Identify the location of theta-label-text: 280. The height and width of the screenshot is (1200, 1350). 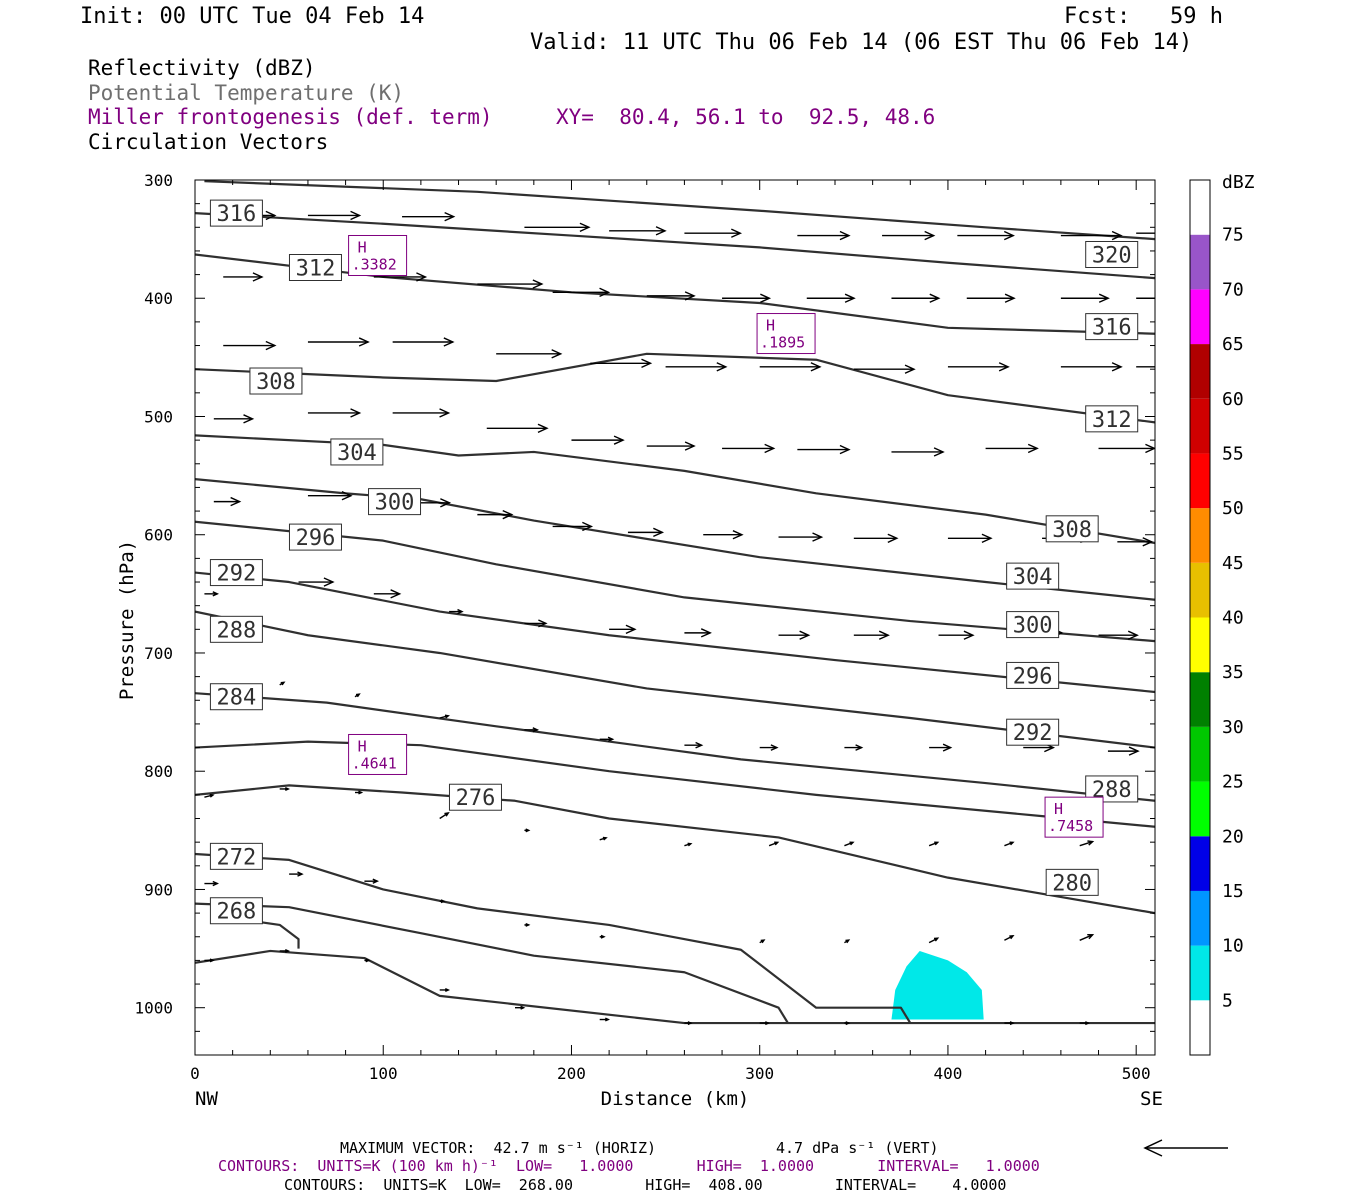
(1072, 883).